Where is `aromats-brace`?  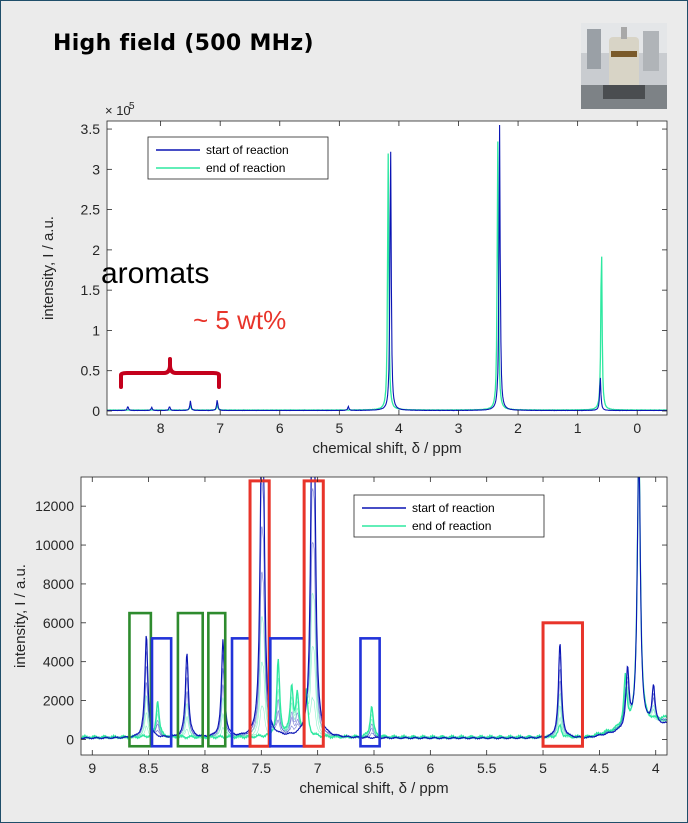 aromats-brace is located at coordinates (170, 373).